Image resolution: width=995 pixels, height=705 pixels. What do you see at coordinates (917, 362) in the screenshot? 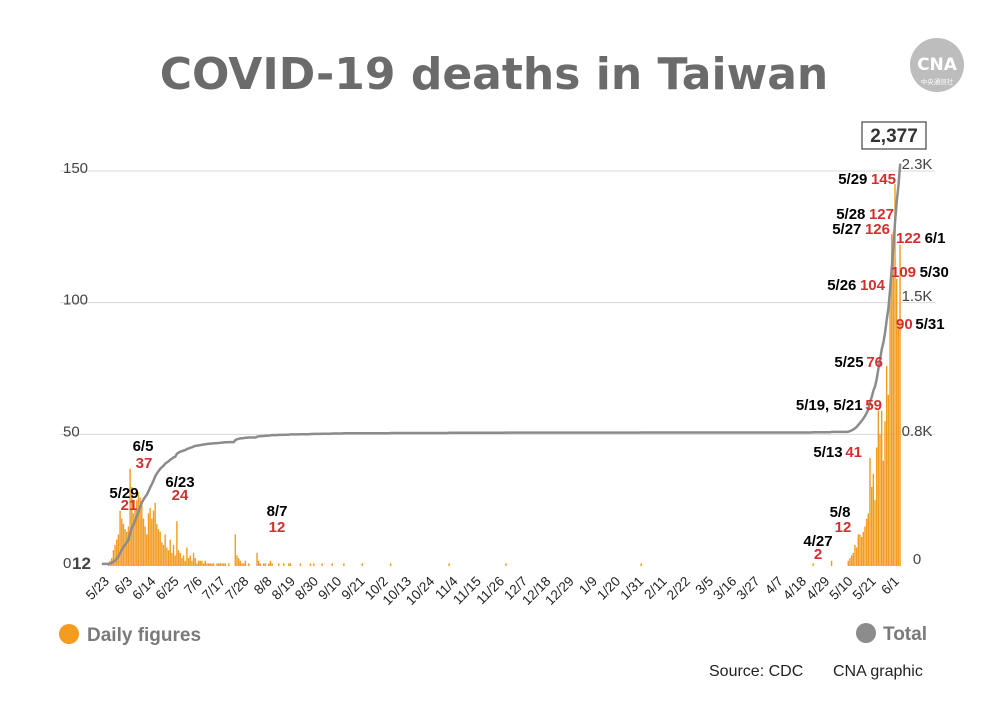
I see `right-axis: 0 0.8K 1.5K 2.3K` at bounding box center [917, 362].